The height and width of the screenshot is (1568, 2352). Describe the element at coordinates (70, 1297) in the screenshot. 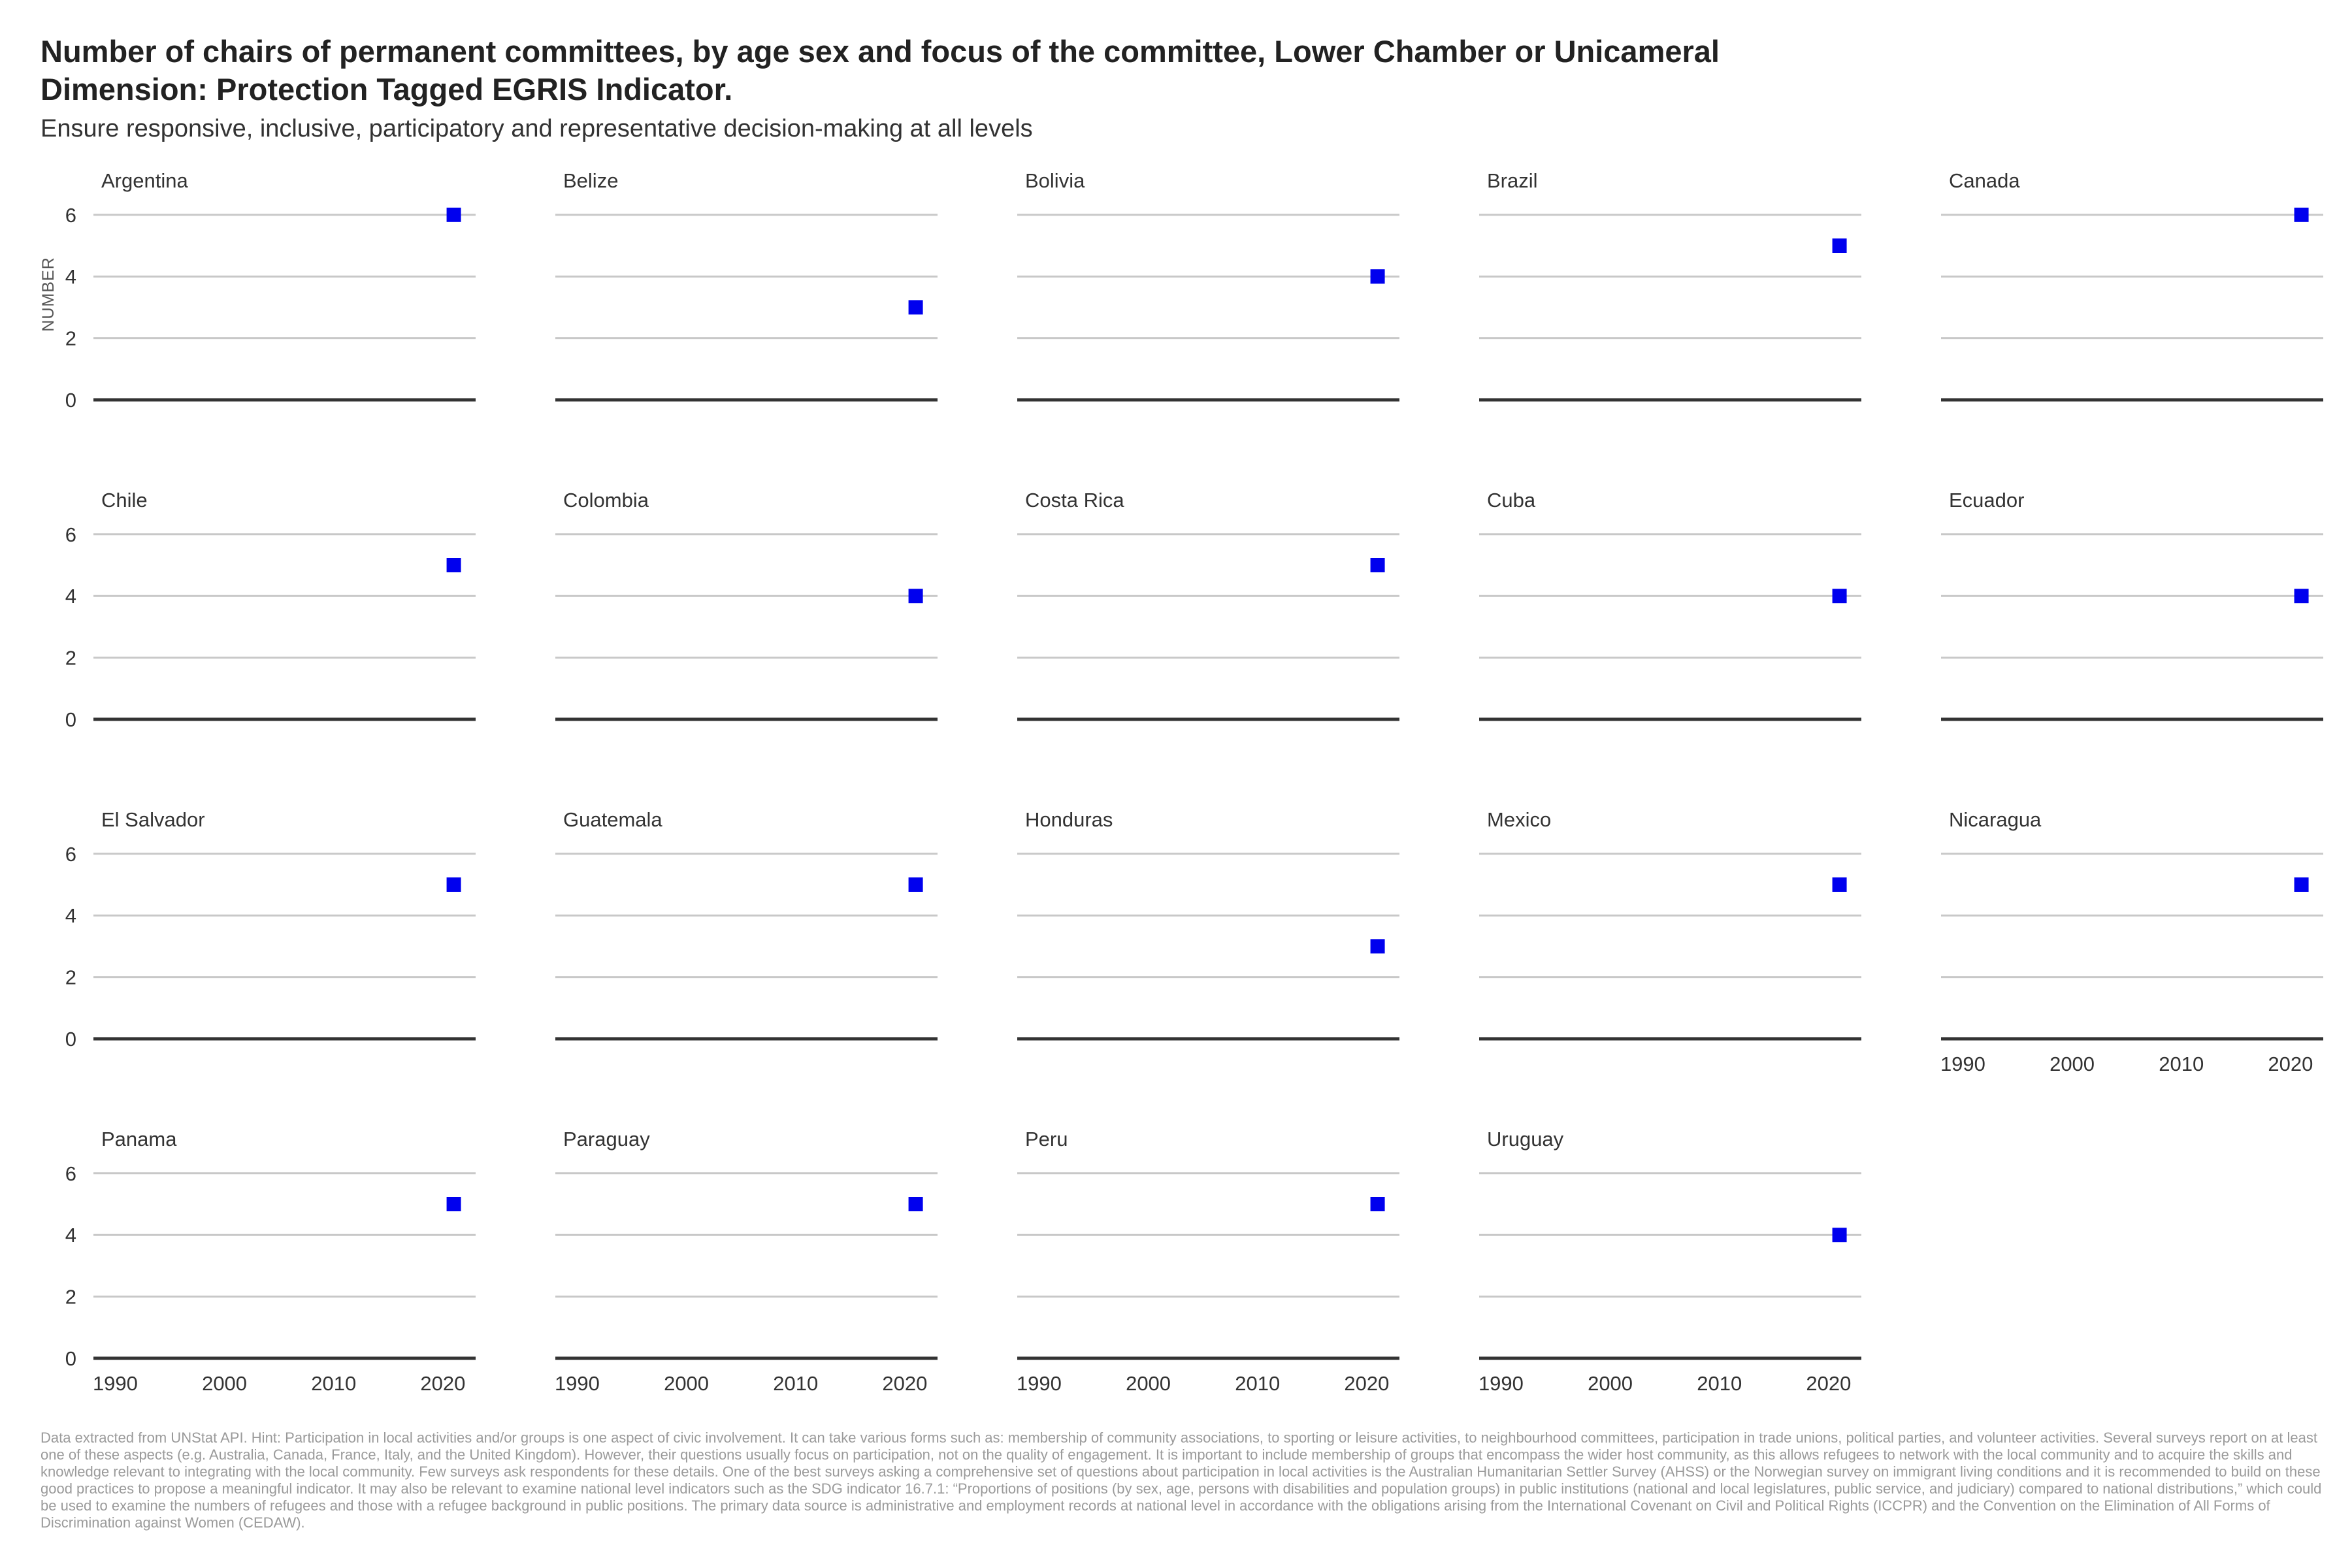

I see `y-tick-label-panama-2: 2` at that location.